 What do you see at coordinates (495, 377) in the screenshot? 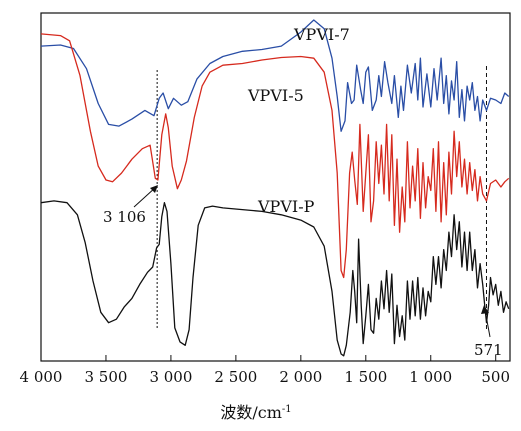
I see `x-tick-label: 500` at bounding box center [495, 377].